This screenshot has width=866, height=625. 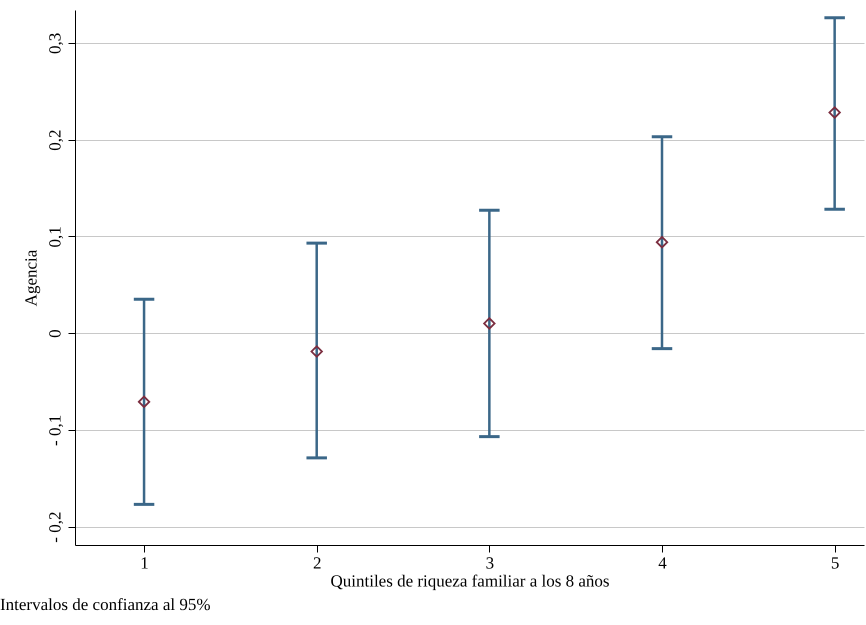 I want to click on x-tick-label: 5, so click(x=835, y=563).